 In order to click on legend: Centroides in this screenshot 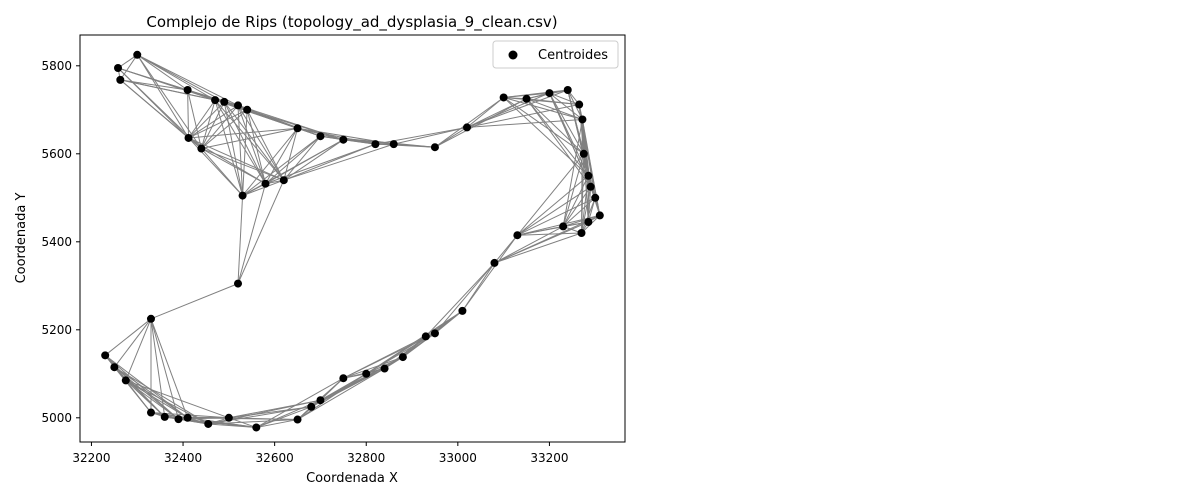, I will do `click(555, 54)`.